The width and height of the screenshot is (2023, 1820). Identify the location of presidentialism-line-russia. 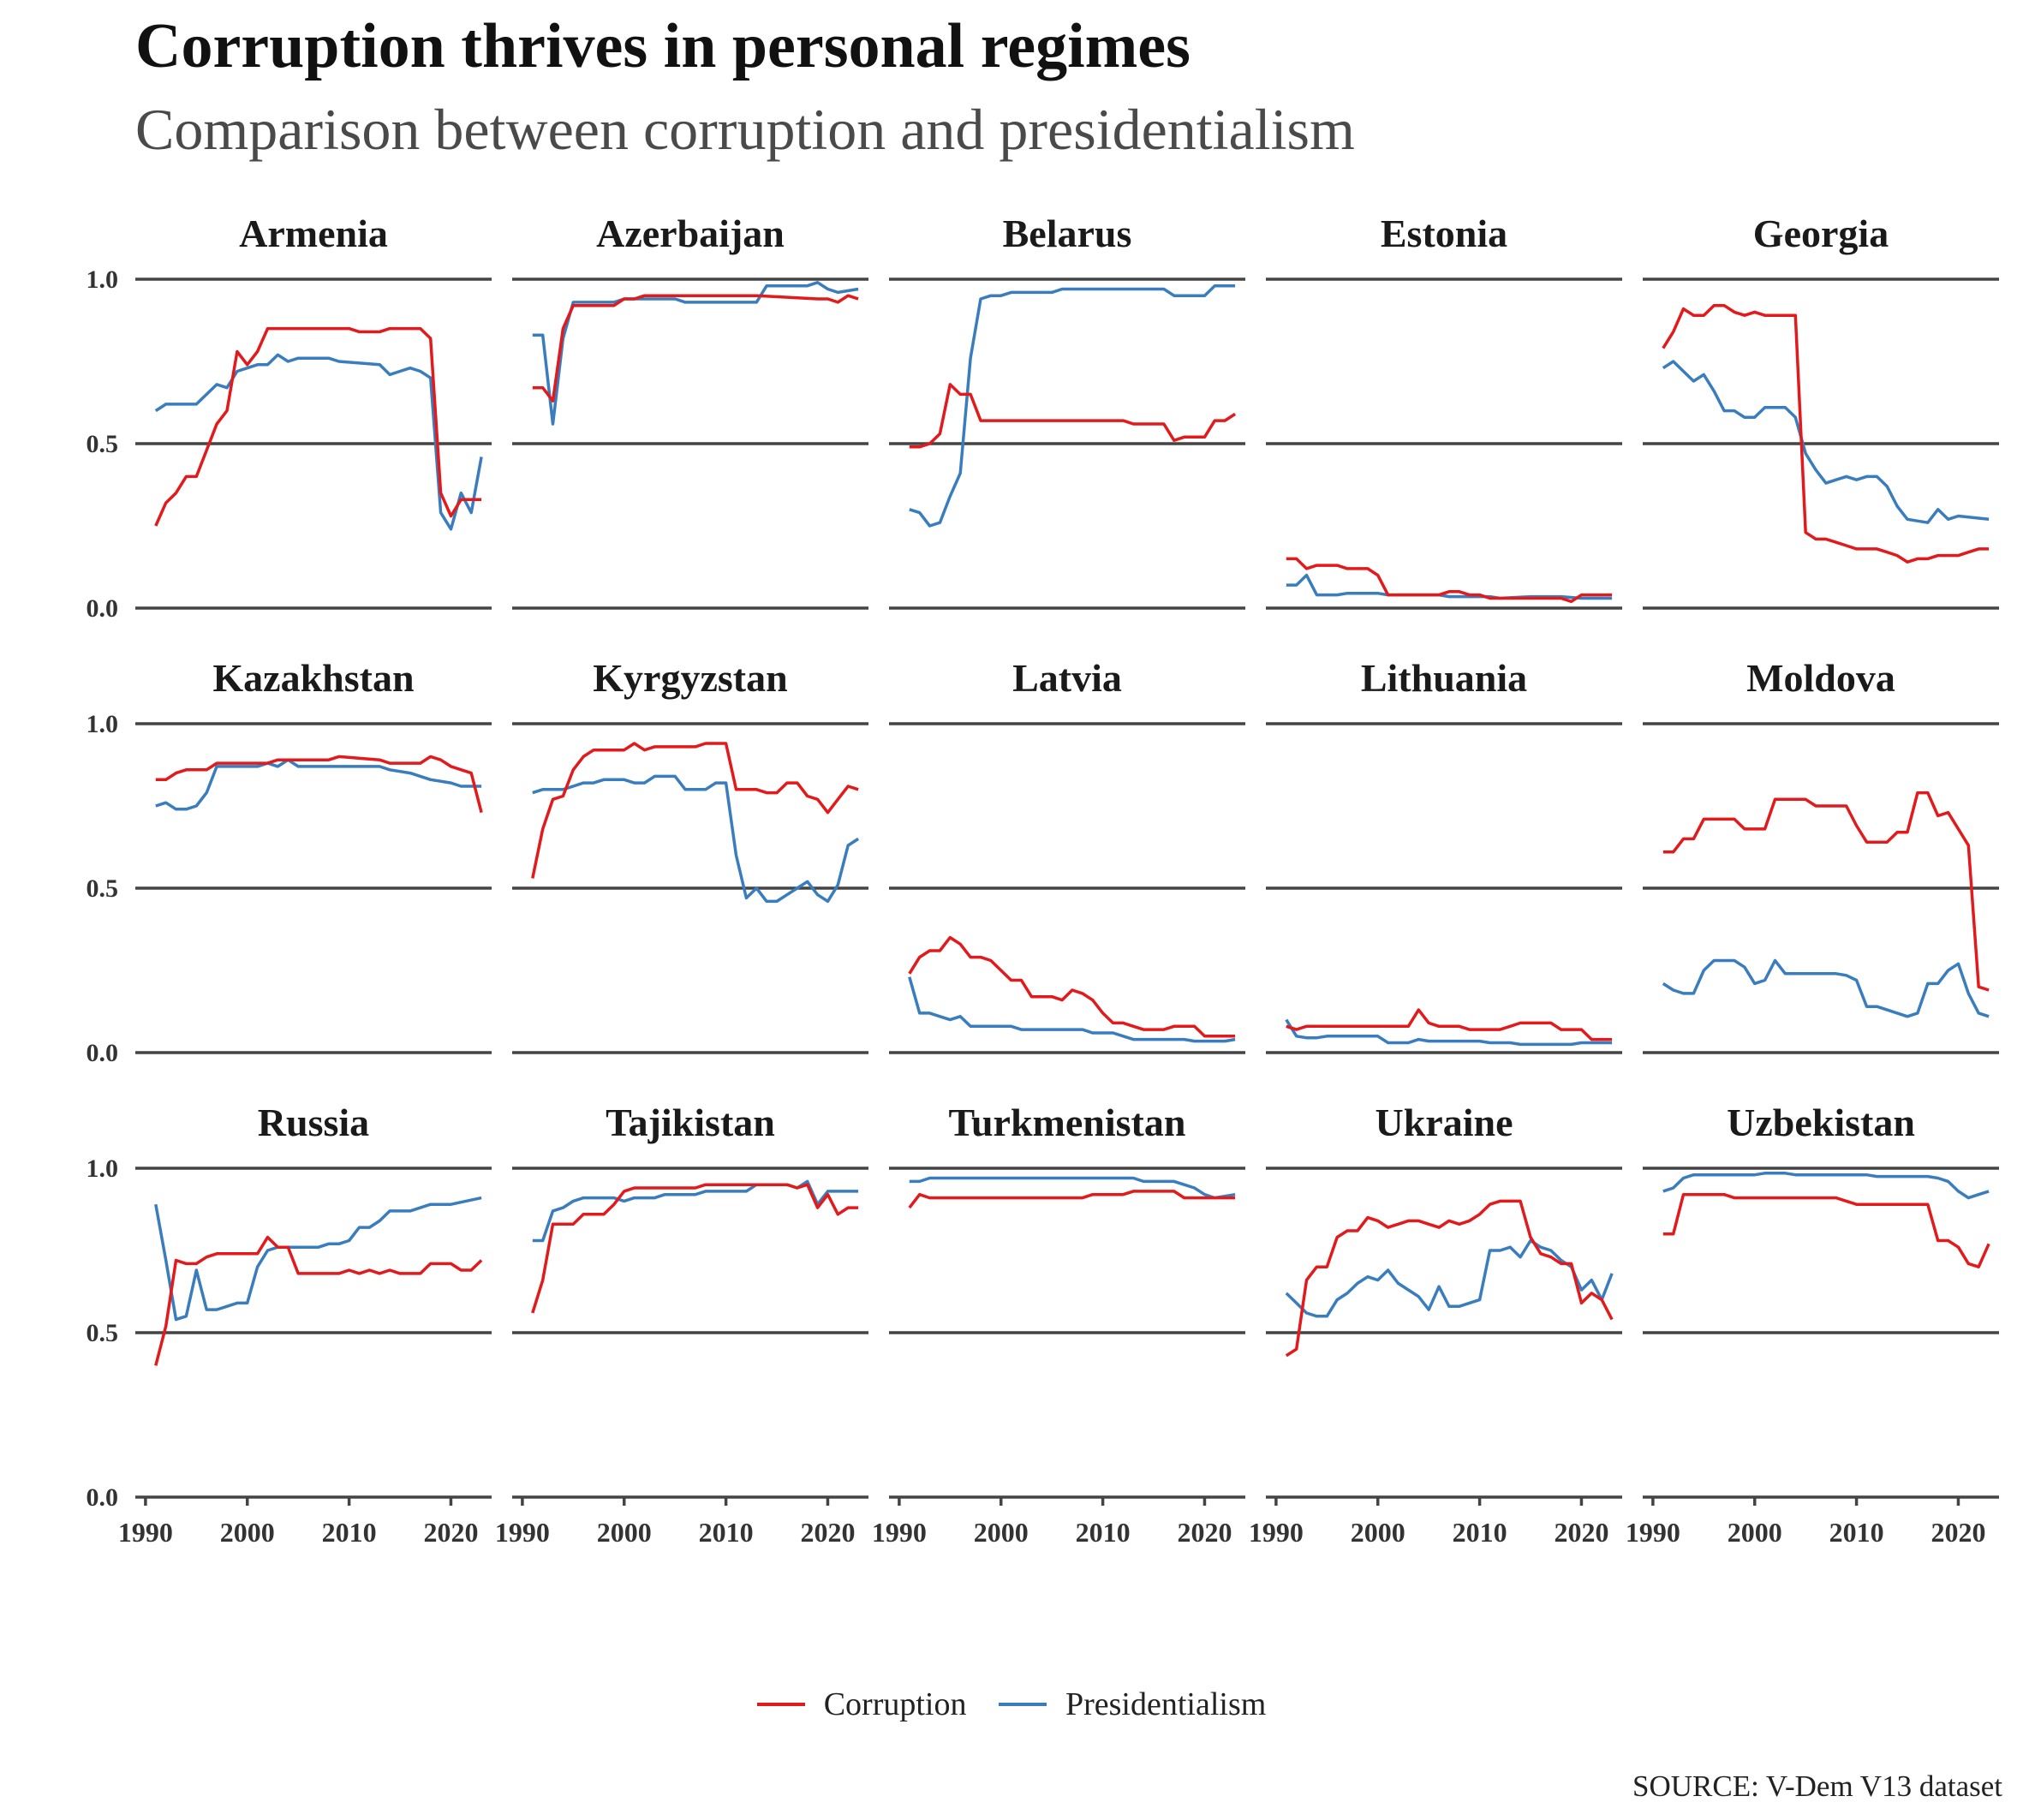
(318, 1259).